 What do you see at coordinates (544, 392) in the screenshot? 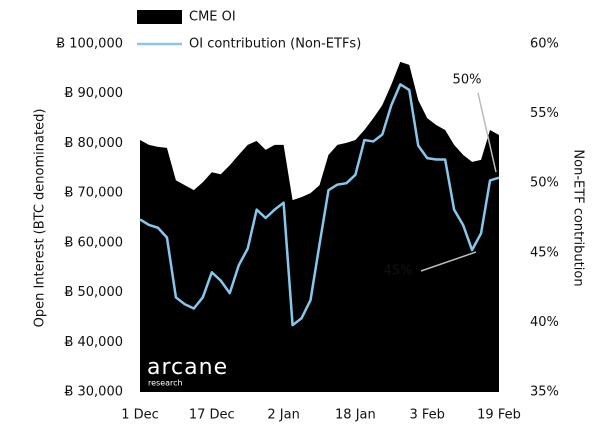
I see `y2-tick-label: 35%` at bounding box center [544, 392].